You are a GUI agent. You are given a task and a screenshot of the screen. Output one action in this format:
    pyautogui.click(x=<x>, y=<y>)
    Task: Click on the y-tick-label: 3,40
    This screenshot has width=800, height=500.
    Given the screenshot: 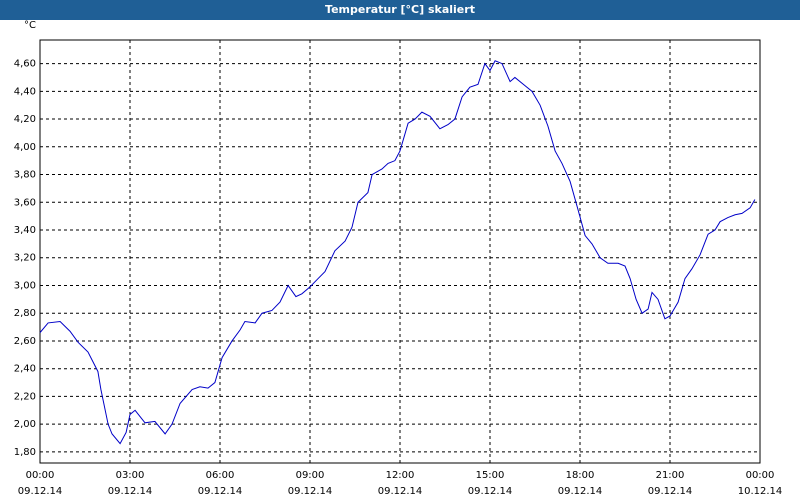 What is the action you would take?
    pyautogui.click(x=25, y=230)
    